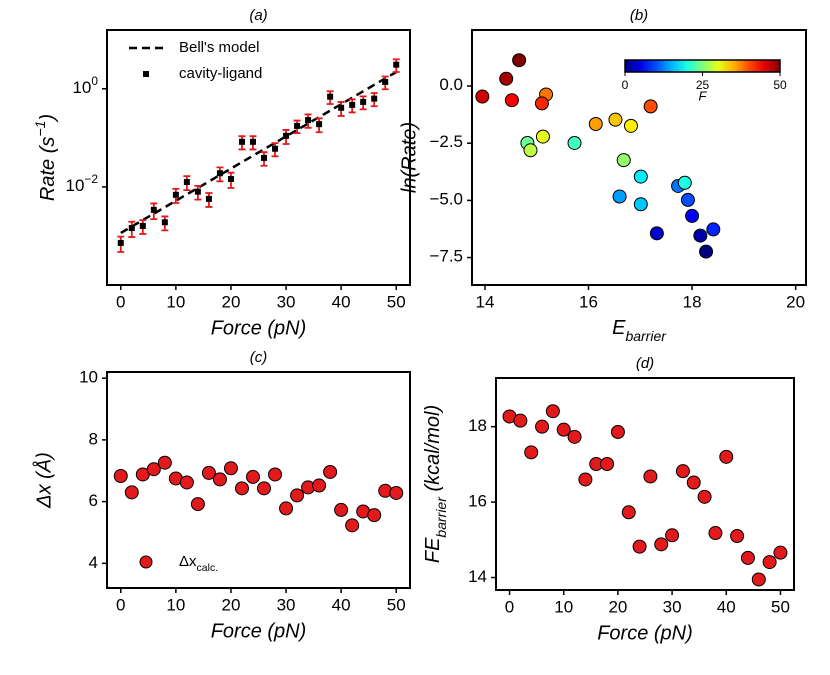 This screenshot has width=830, height=675. What do you see at coordinates (433, 550) in the screenshot?
I see `y-axis-label-part: FE` at bounding box center [433, 550].